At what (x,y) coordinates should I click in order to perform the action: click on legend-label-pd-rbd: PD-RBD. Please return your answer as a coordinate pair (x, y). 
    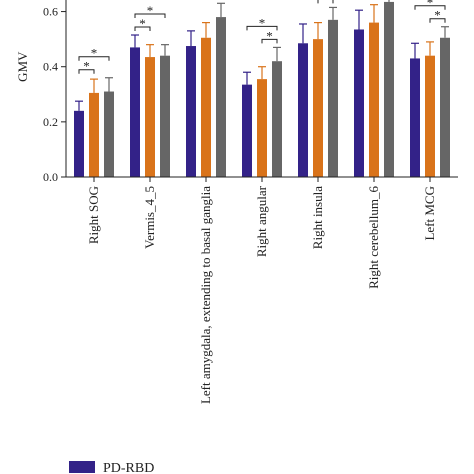
    Looking at the image, I should click on (128, 467).